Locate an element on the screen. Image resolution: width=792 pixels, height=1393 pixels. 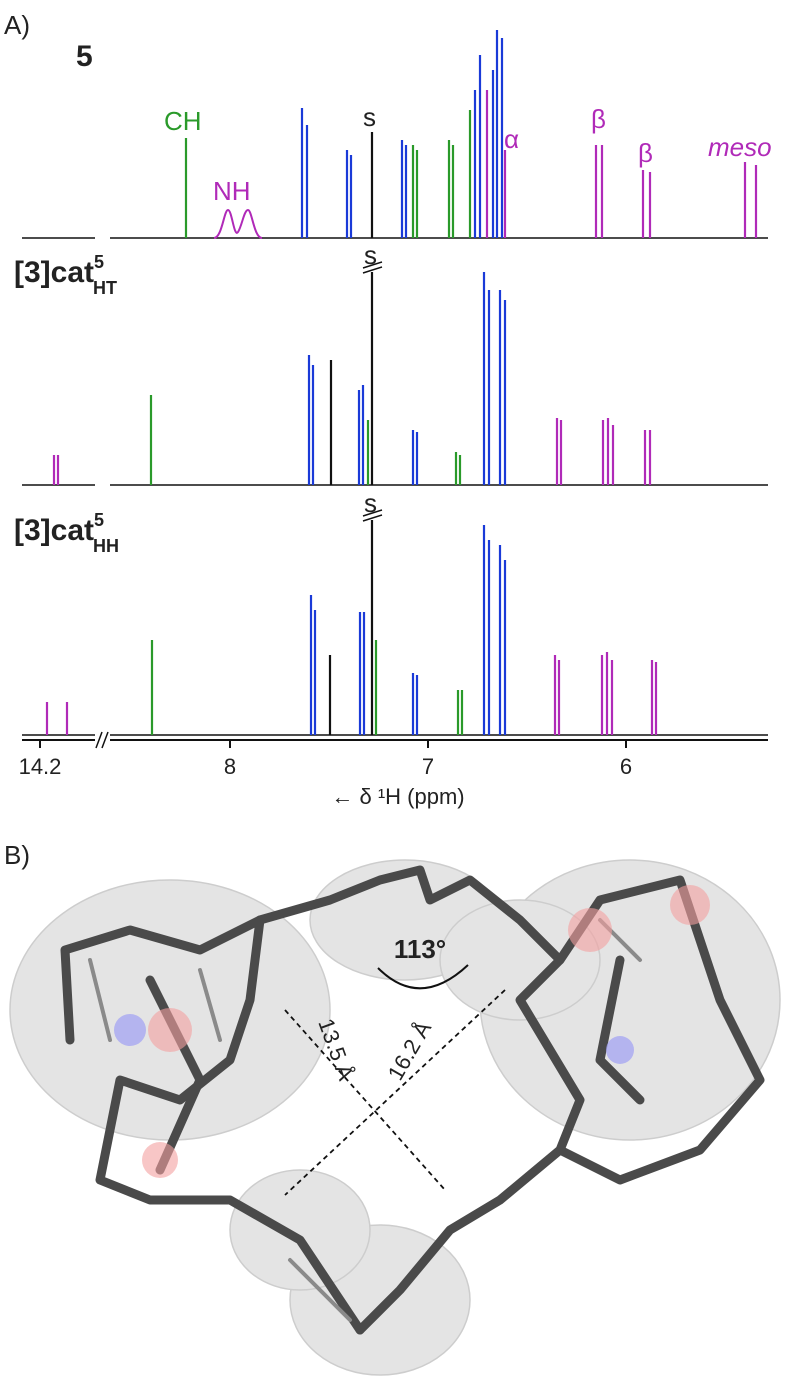
break-mark is located at coordinates (372, 391).